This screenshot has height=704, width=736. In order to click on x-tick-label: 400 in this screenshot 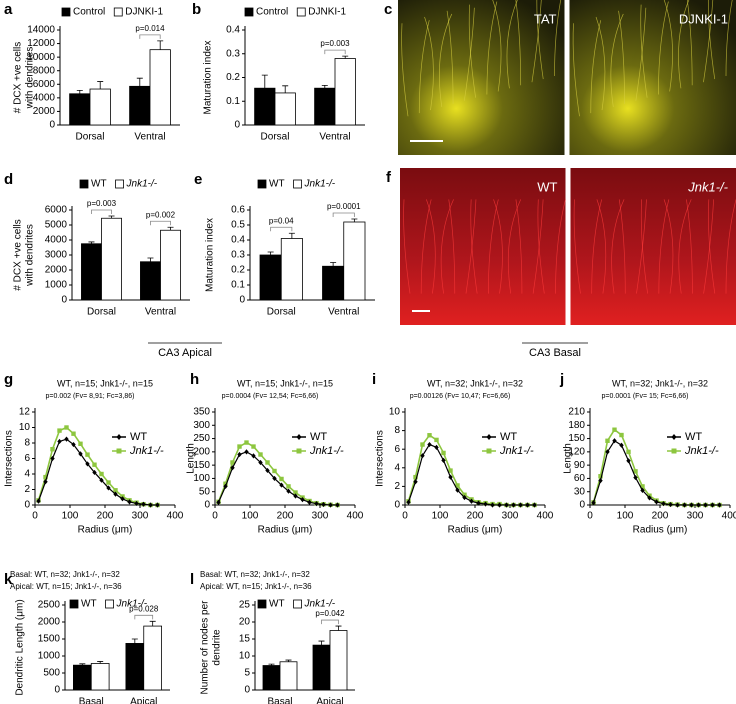, I will do `click(729, 516)`.